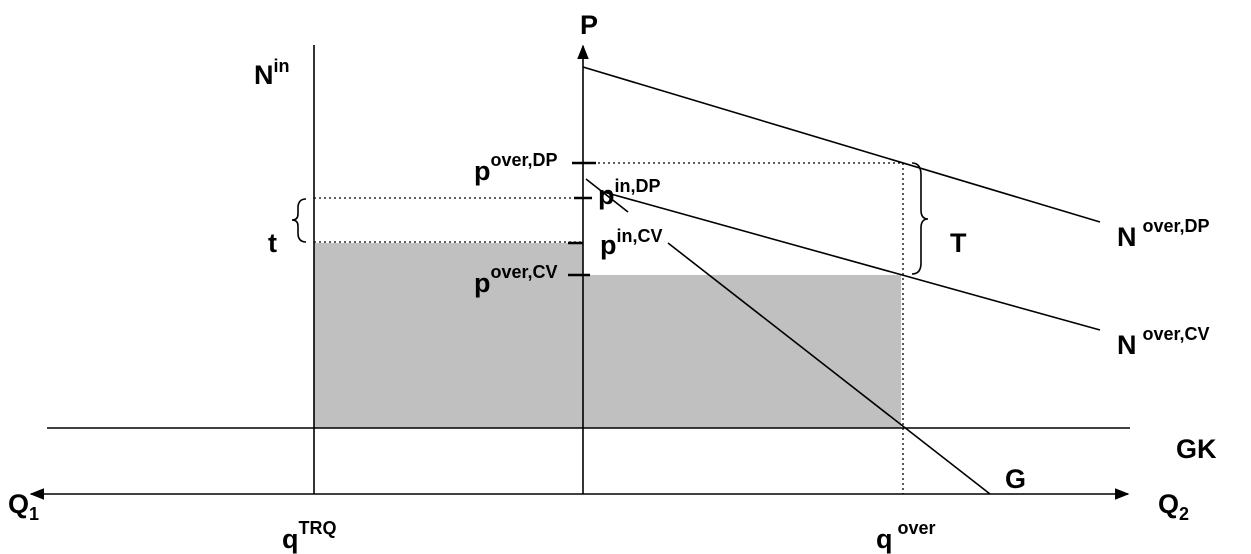  Describe the element at coordinates (742, 351) in the screenshot. I see `shaded-area-right` at that location.